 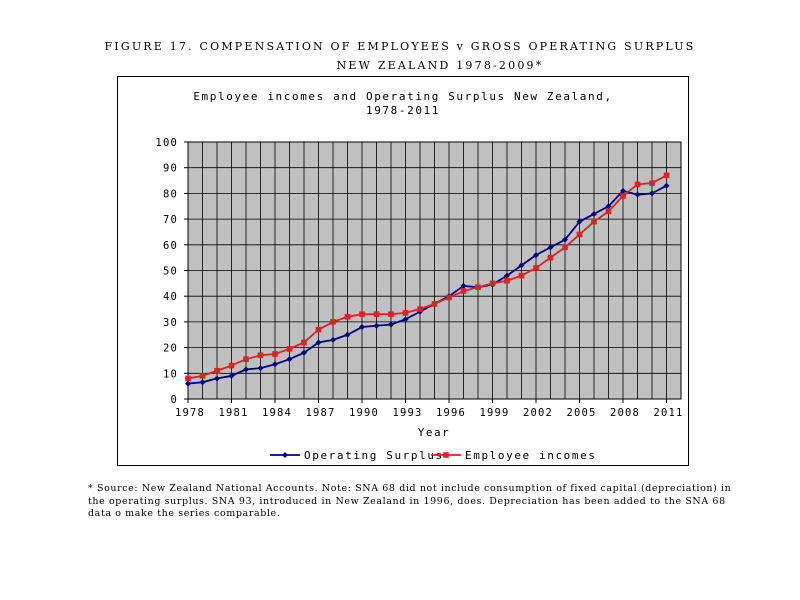 I want to click on chart-title-line2: 1978-2011, so click(x=403, y=110).